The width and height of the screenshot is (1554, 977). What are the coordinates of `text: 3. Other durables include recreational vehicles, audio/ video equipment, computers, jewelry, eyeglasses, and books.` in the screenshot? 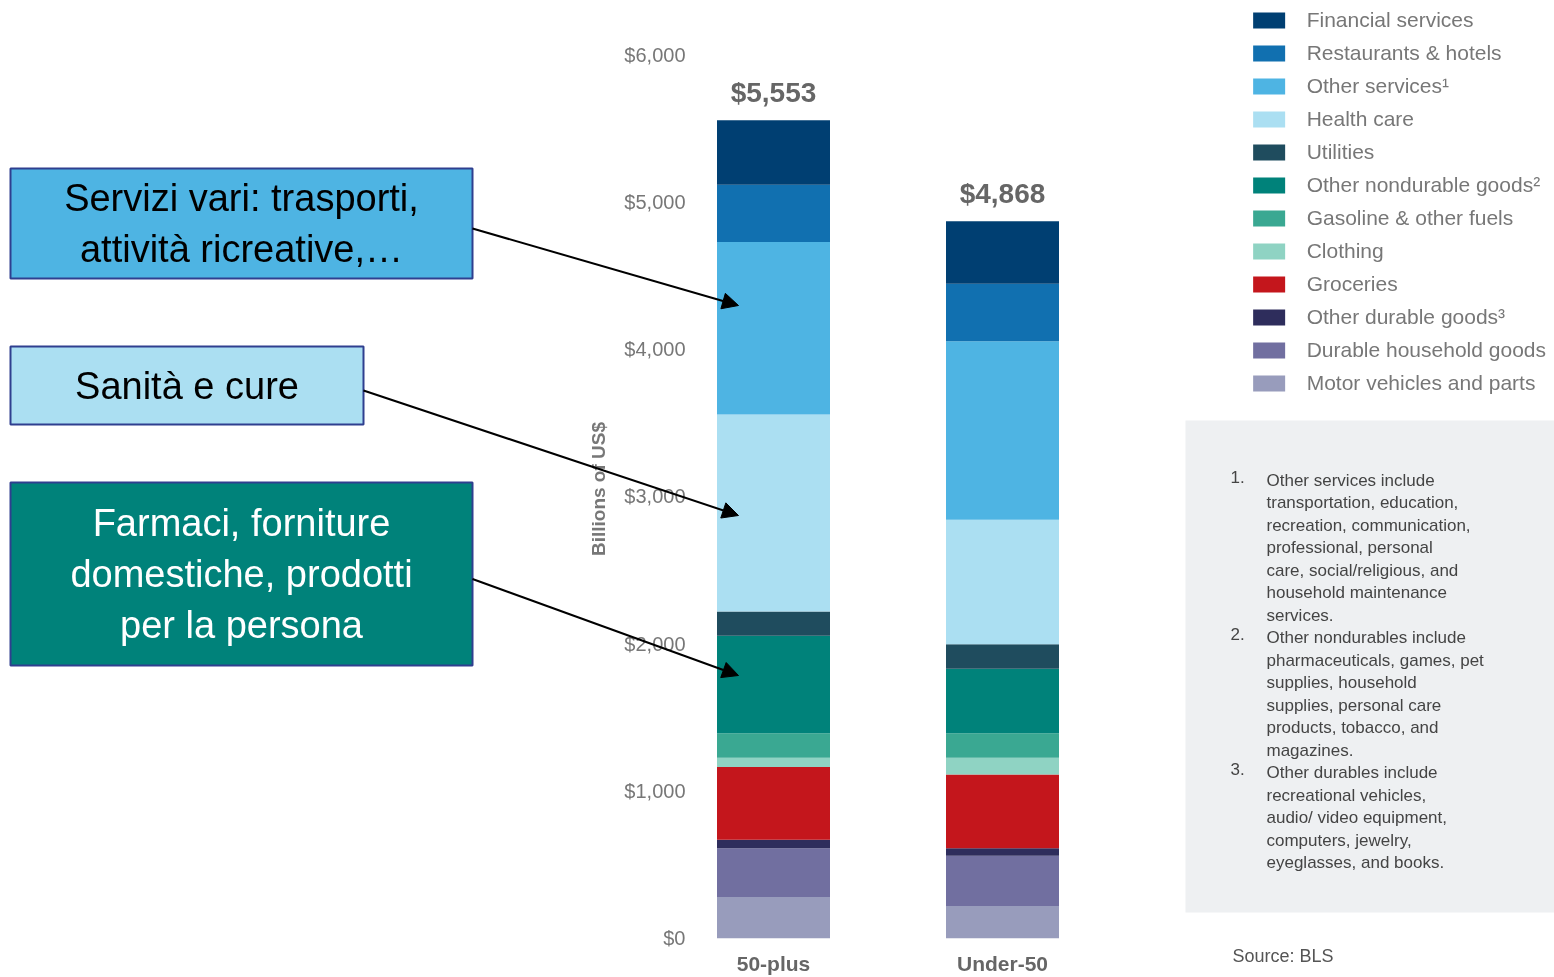 It's located at (1339, 816).